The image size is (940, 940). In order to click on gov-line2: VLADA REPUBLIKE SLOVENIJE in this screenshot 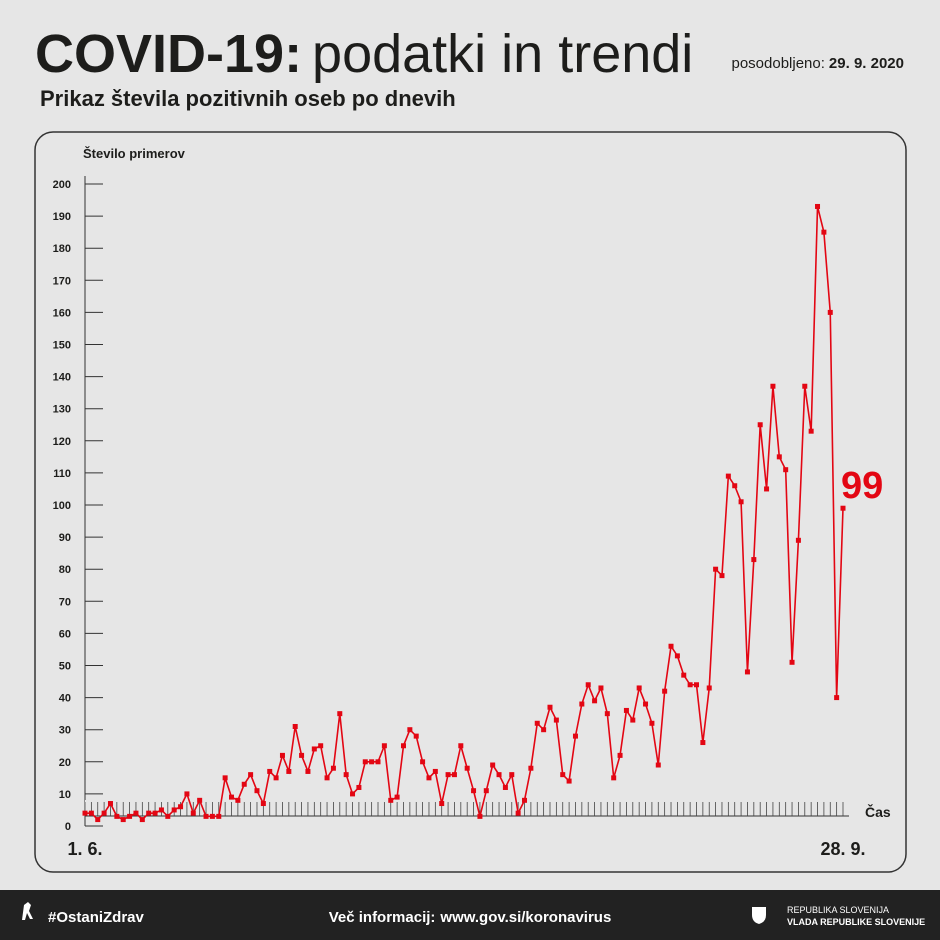, I will do `click(856, 922)`.